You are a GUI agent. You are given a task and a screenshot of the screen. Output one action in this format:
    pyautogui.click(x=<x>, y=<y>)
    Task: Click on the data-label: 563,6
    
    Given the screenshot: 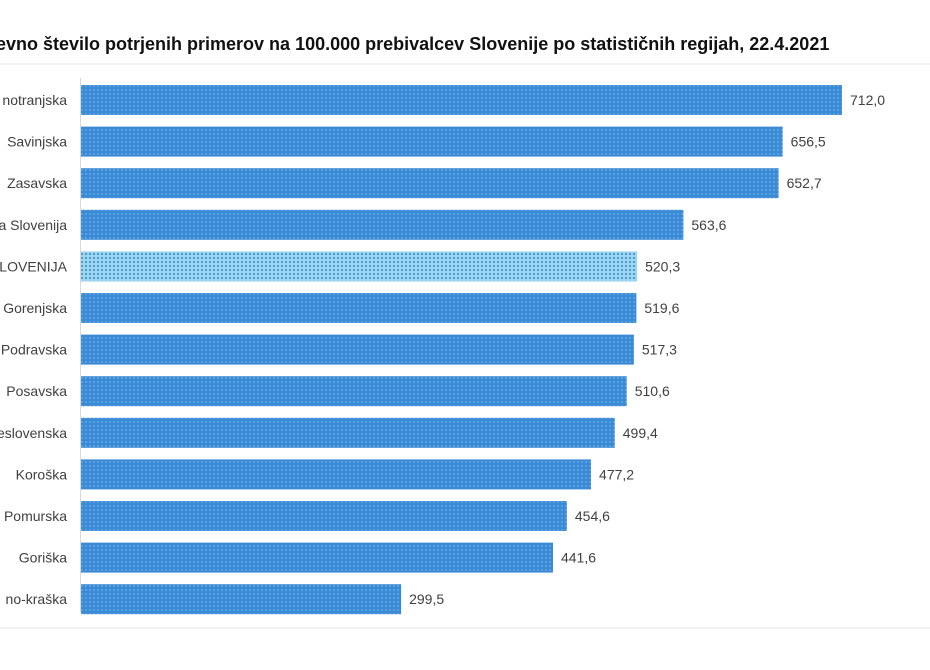 What is the action you would take?
    pyautogui.click(x=708, y=225)
    